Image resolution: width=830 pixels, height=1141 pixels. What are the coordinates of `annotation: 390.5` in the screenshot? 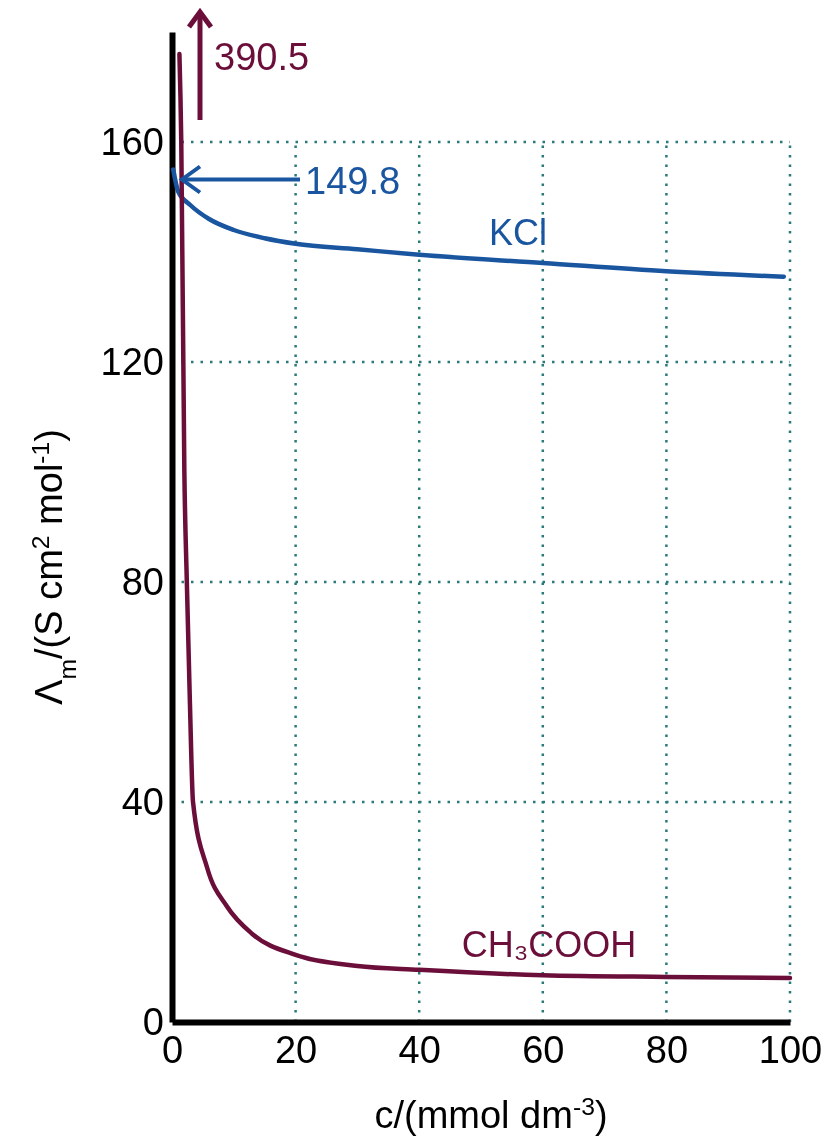 It's located at (262, 57).